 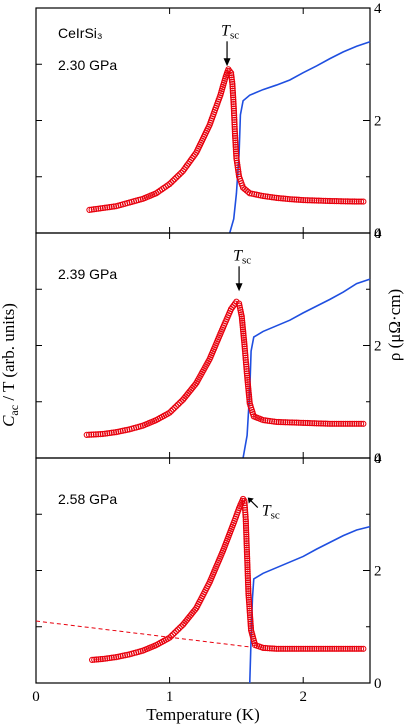 What do you see at coordinates (170, 697) in the screenshot?
I see `x-tick-label: 1` at bounding box center [170, 697].